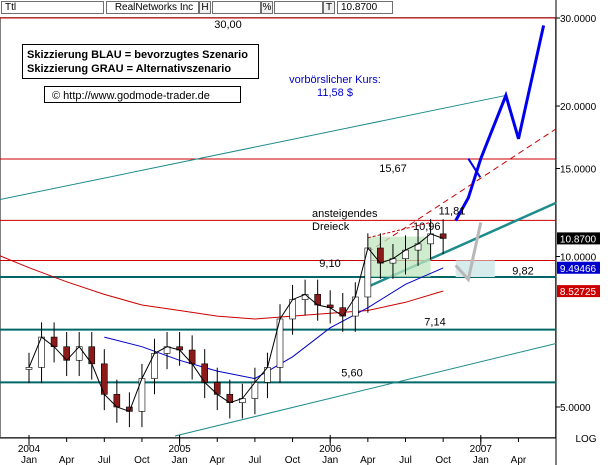 The height and width of the screenshot is (465, 614). What do you see at coordinates (267, 7) in the screenshot?
I see `percent-box: %` at bounding box center [267, 7].